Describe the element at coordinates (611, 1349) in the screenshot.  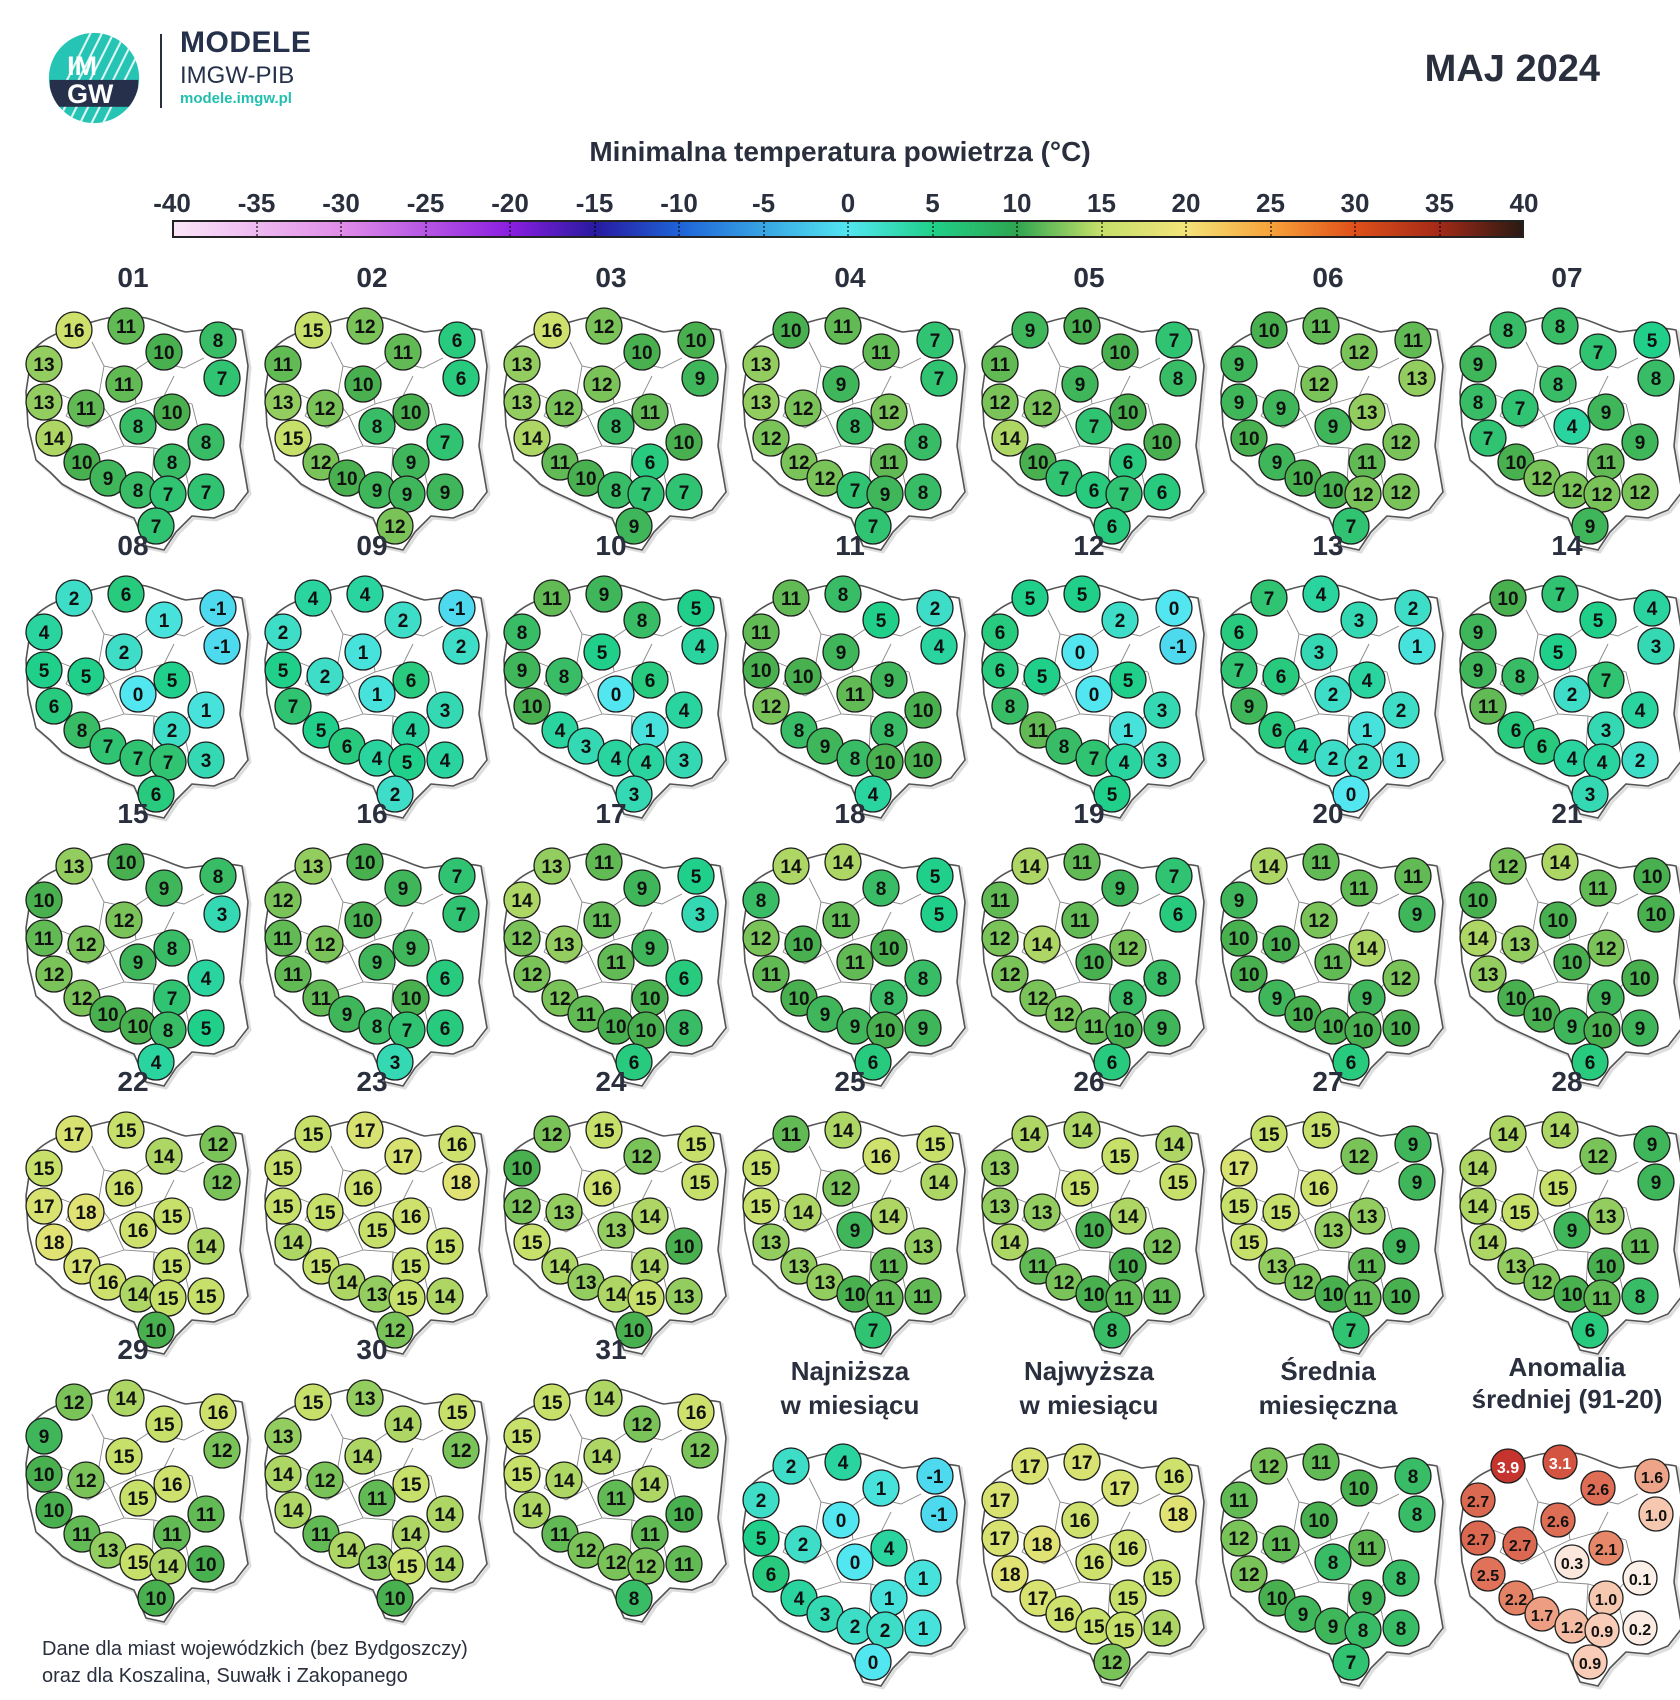
I see `day-label: 31` at that location.